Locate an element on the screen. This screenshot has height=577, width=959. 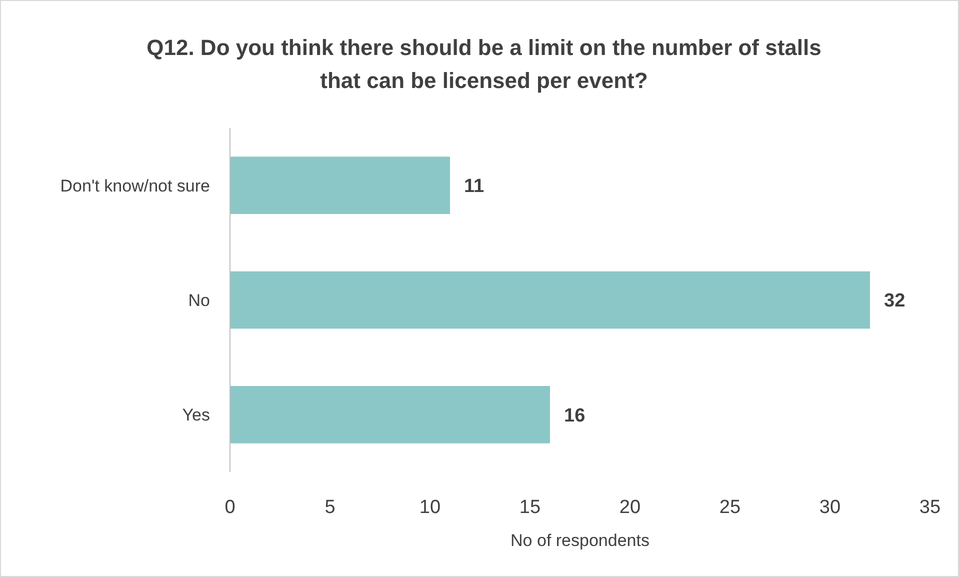
x-tick-label: 35 is located at coordinates (930, 507).